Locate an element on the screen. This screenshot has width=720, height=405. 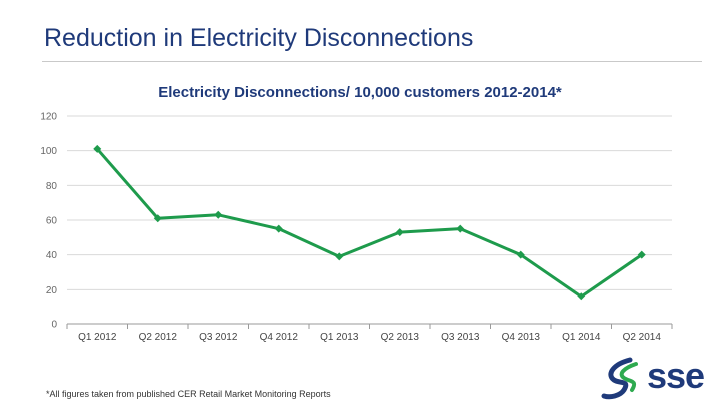
title-divider is located at coordinates (372, 61).